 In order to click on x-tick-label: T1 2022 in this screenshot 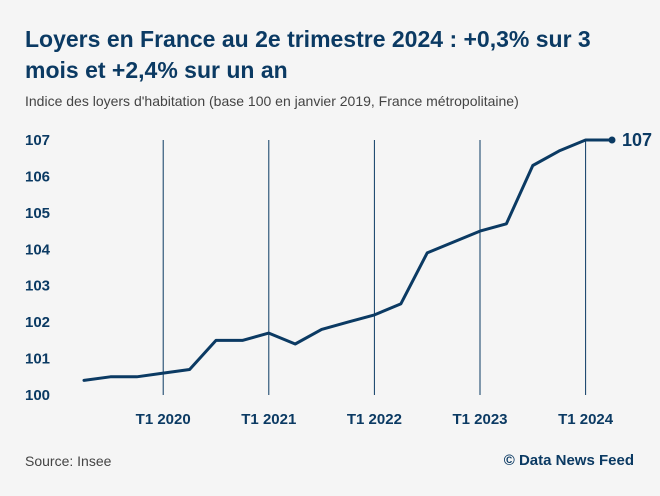, I will do `click(374, 419)`.